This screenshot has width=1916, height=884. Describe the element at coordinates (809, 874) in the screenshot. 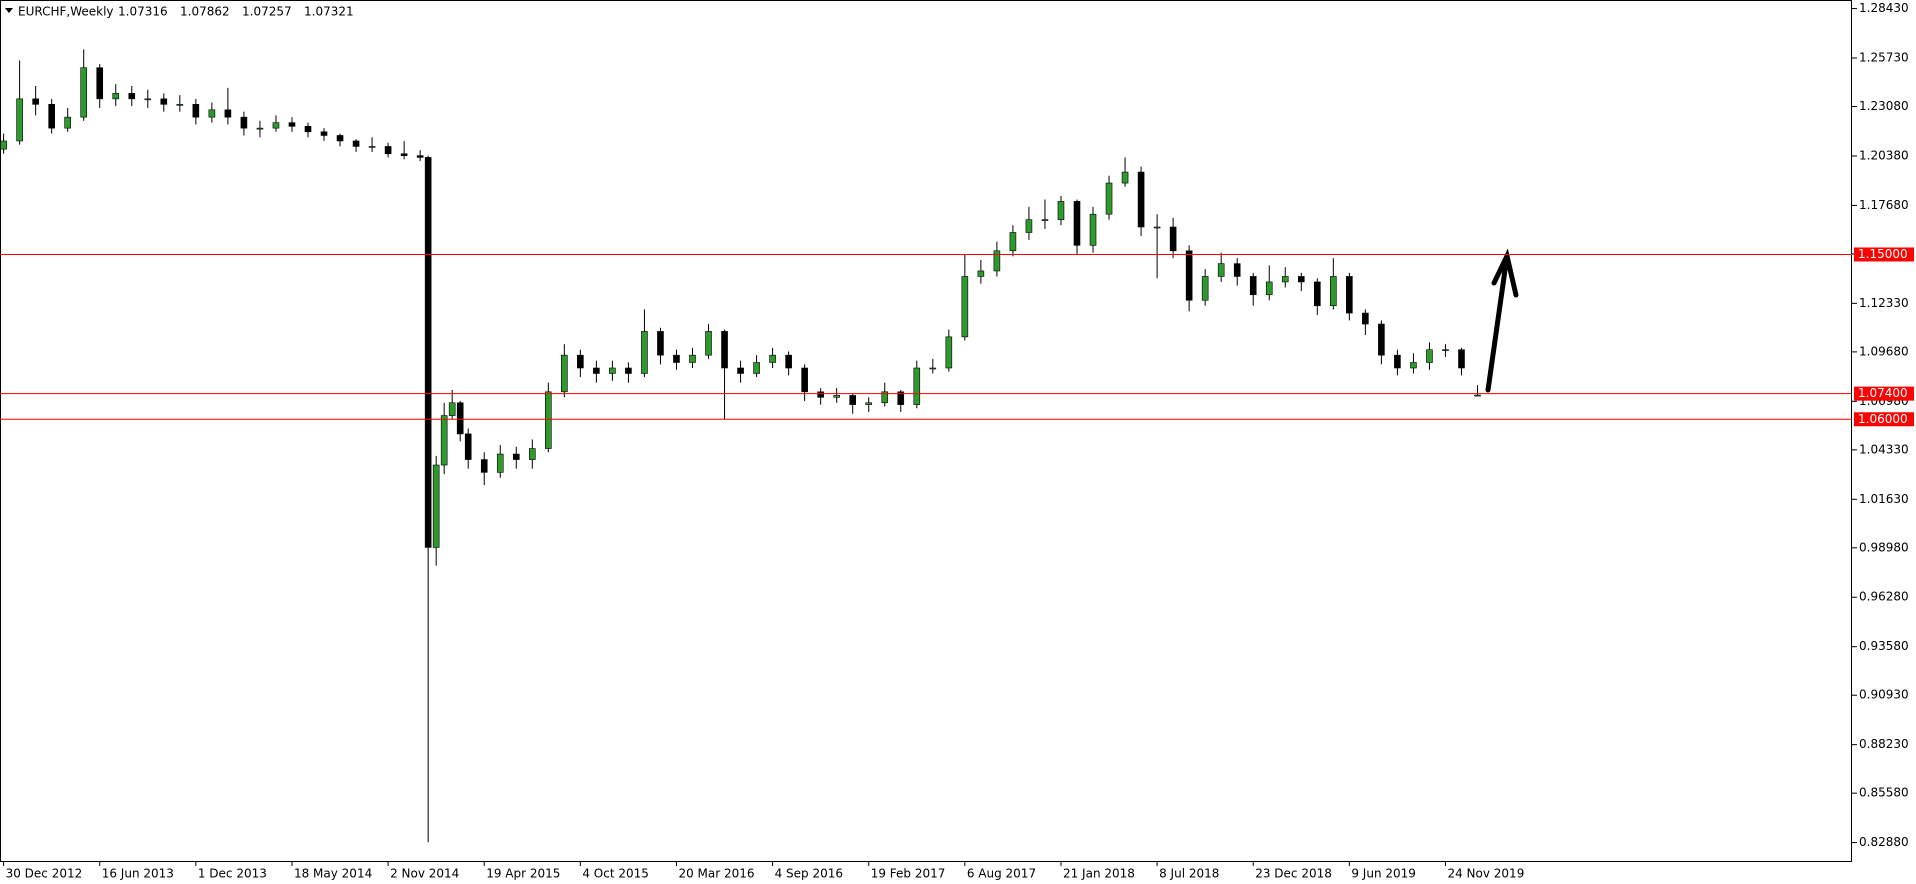

I see `x-tick-label: 4 Sep 2016` at that location.